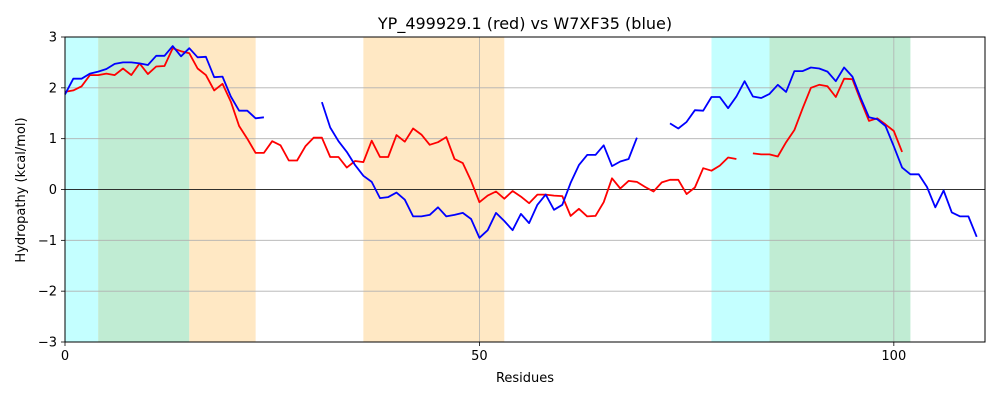 This screenshot has height=400, width=1000. Describe the element at coordinates (21, 189) in the screenshot. I see `y-axis-label: Hydropathy (kcal/mol)` at that location.